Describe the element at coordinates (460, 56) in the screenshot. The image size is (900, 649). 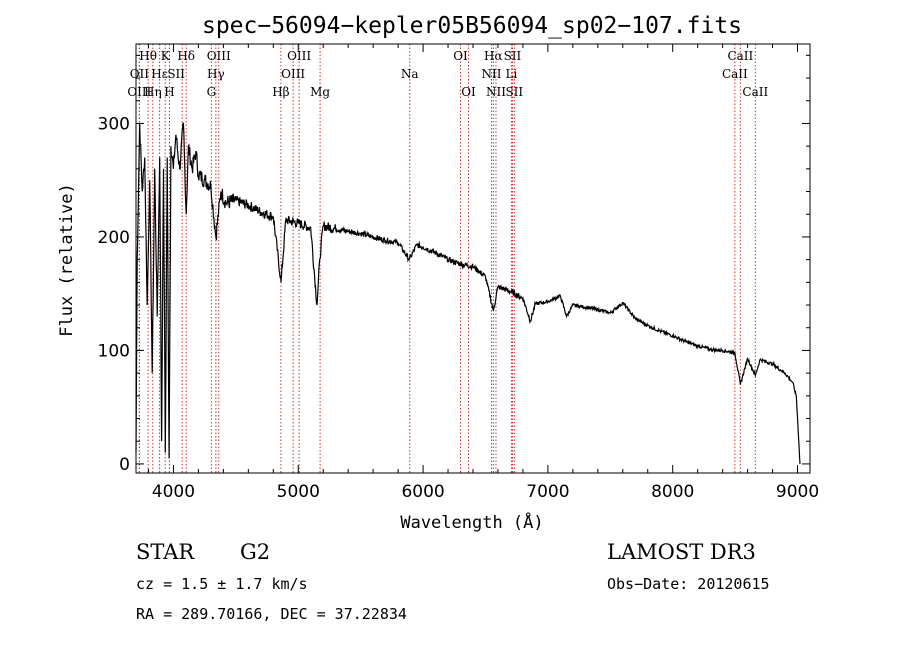
I see `line-label-17: OI` at that location.